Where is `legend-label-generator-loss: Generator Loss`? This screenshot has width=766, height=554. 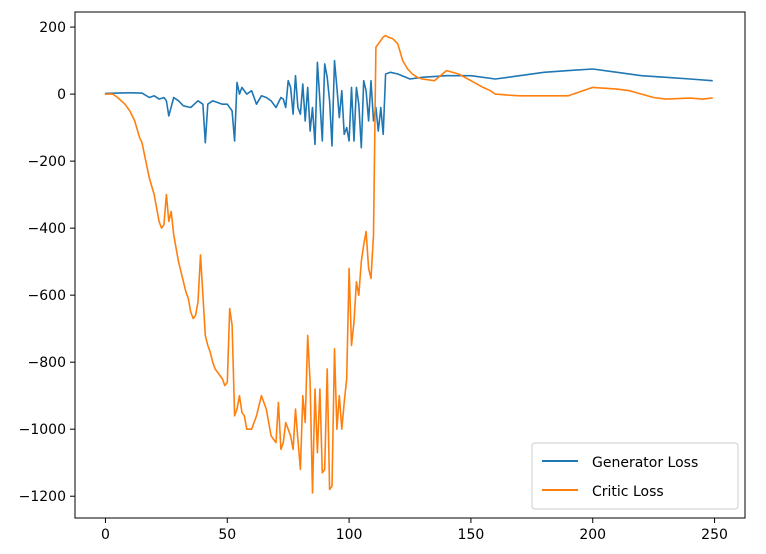
legend-label-generator-loss: Generator Loss is located at coordinates (645, 463).